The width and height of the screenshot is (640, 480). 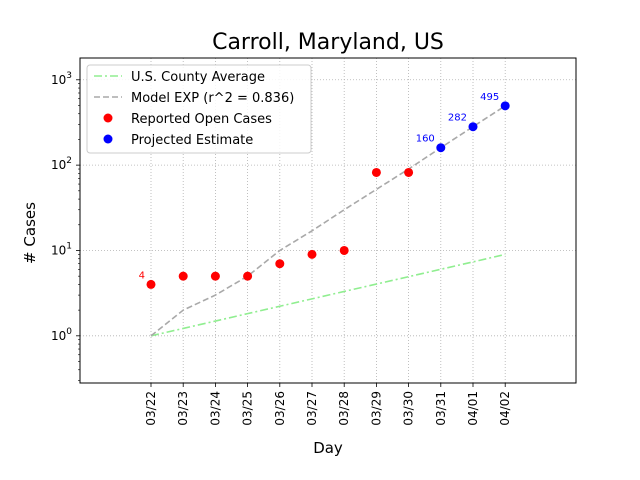 What do you see at coordinates (473, 408) in the screenshot?
I see `x-tick-label: 04/01` at bounding box center [473, 408].